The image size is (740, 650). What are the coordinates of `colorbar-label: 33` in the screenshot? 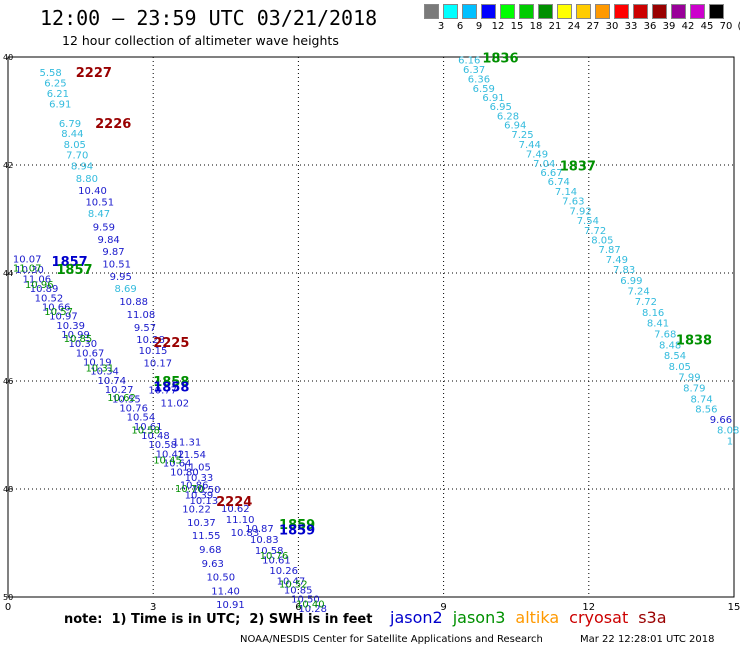 It's located at (631, 26).